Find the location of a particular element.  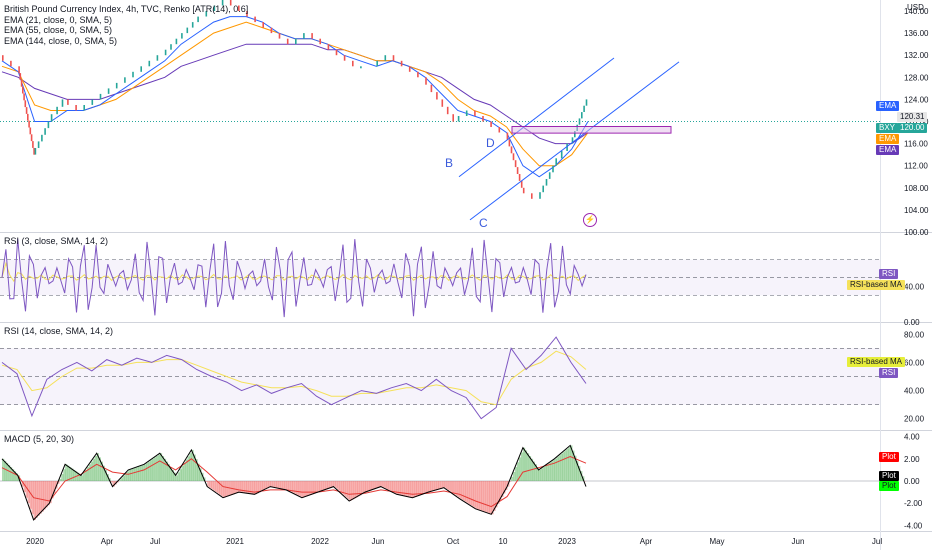

ema55-legend: EMA (55, close, 0, SMA, 5) is located at coordinates (58, 30).